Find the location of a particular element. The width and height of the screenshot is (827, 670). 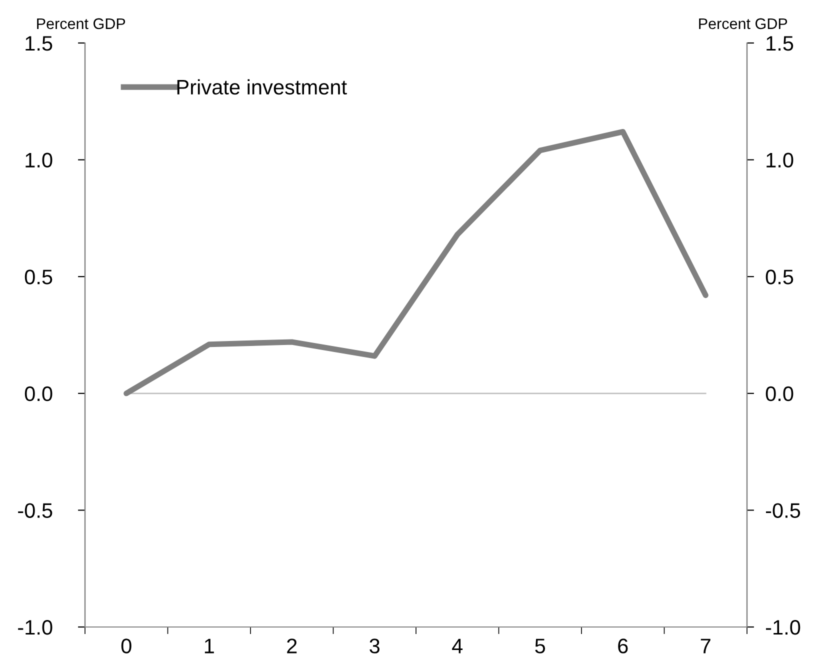

y-tick-label: -0.5 is located at coordinates (35, 510).